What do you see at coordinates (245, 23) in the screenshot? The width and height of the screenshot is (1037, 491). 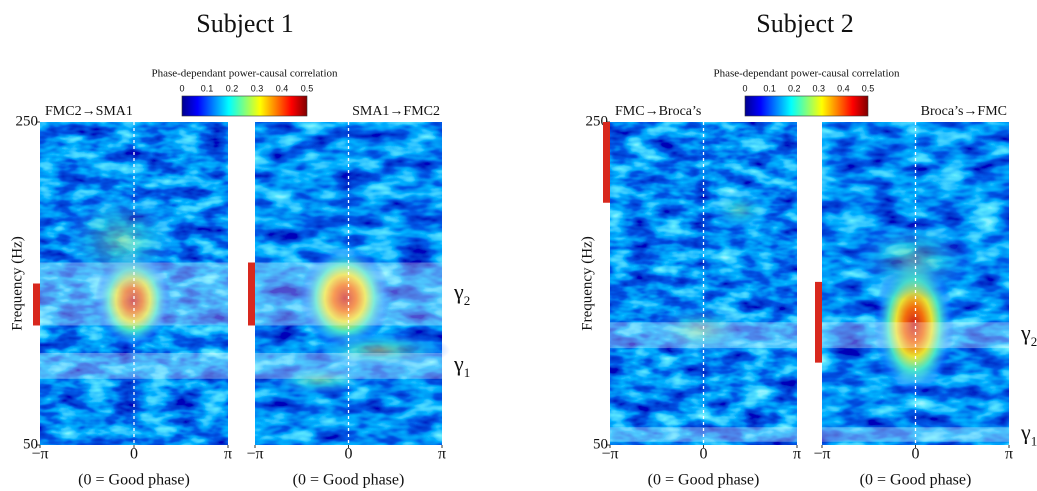 I see `subject-title: Subject 1` at bounding box center [245, 23].